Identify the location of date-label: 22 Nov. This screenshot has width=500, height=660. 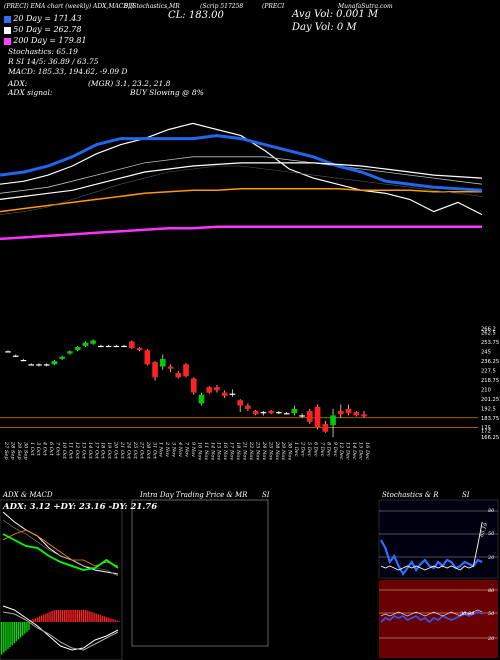
(251, 450).